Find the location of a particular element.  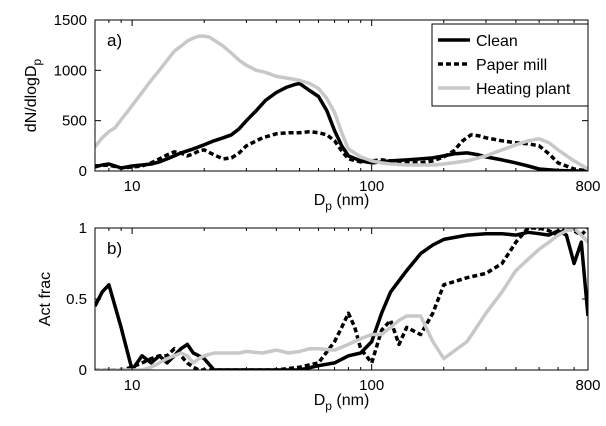

panel-label: a) is located at coordinates (114, 40).